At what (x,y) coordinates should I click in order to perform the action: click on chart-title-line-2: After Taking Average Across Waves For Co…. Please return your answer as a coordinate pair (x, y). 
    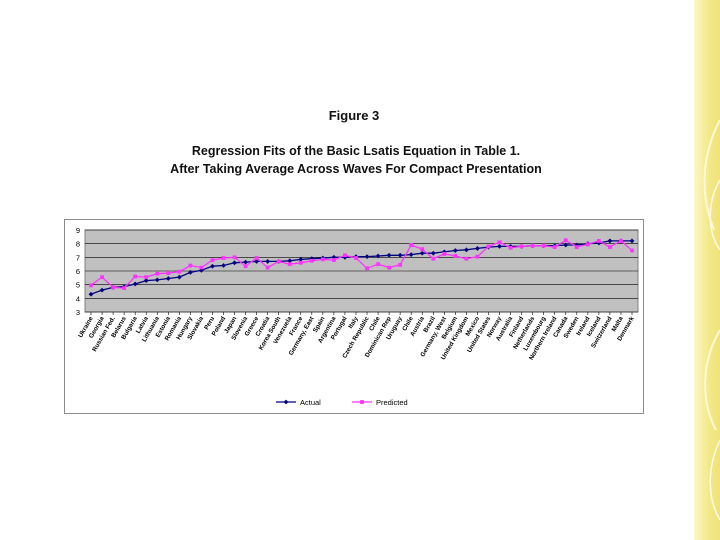
    Looking at the image, I should click on (356, 169).